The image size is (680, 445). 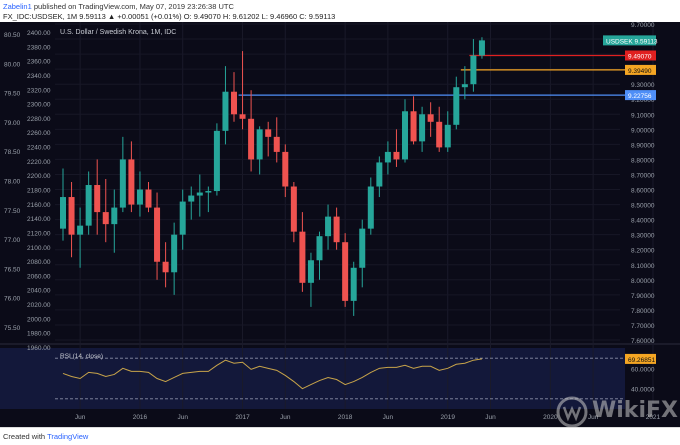 What do you see at coordinates (39, 105) in the screenshot?
I see `left-inner-axis-tick-label: 2300.00` at bounding box center [39, 105].